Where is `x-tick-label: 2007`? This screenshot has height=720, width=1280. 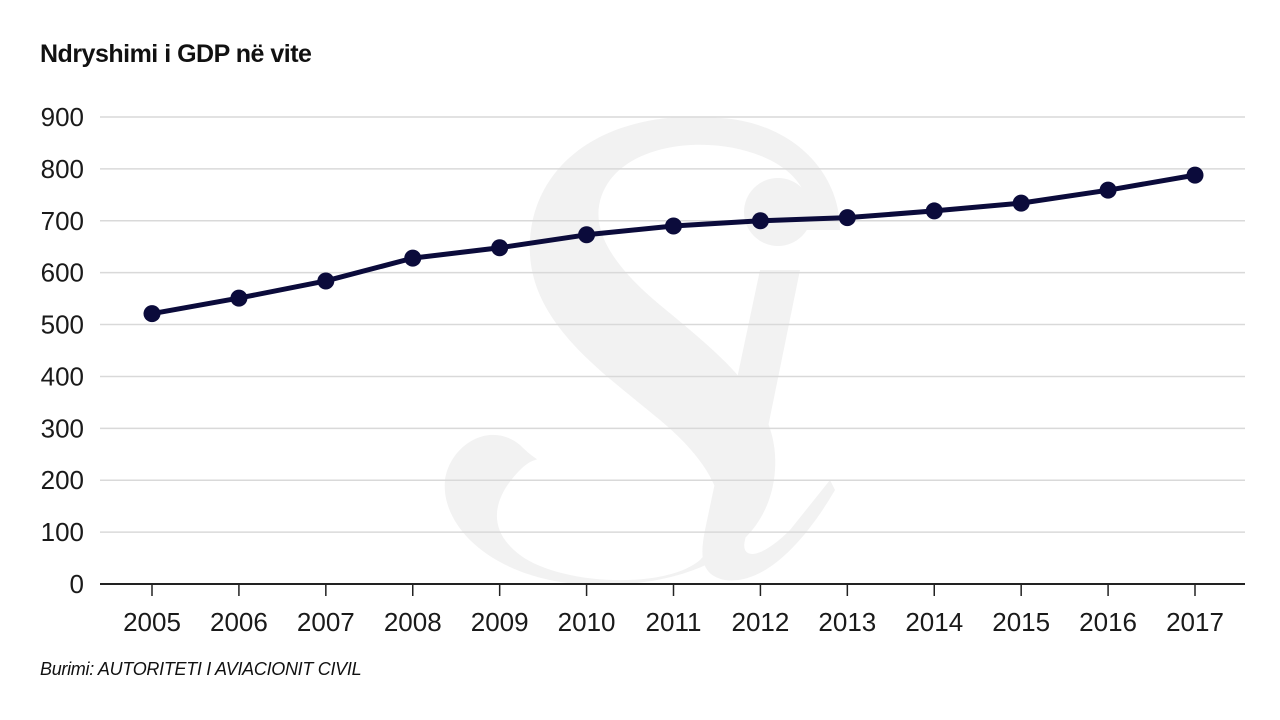 x-tick-label: 2007 is located at coordinates (326, 622).